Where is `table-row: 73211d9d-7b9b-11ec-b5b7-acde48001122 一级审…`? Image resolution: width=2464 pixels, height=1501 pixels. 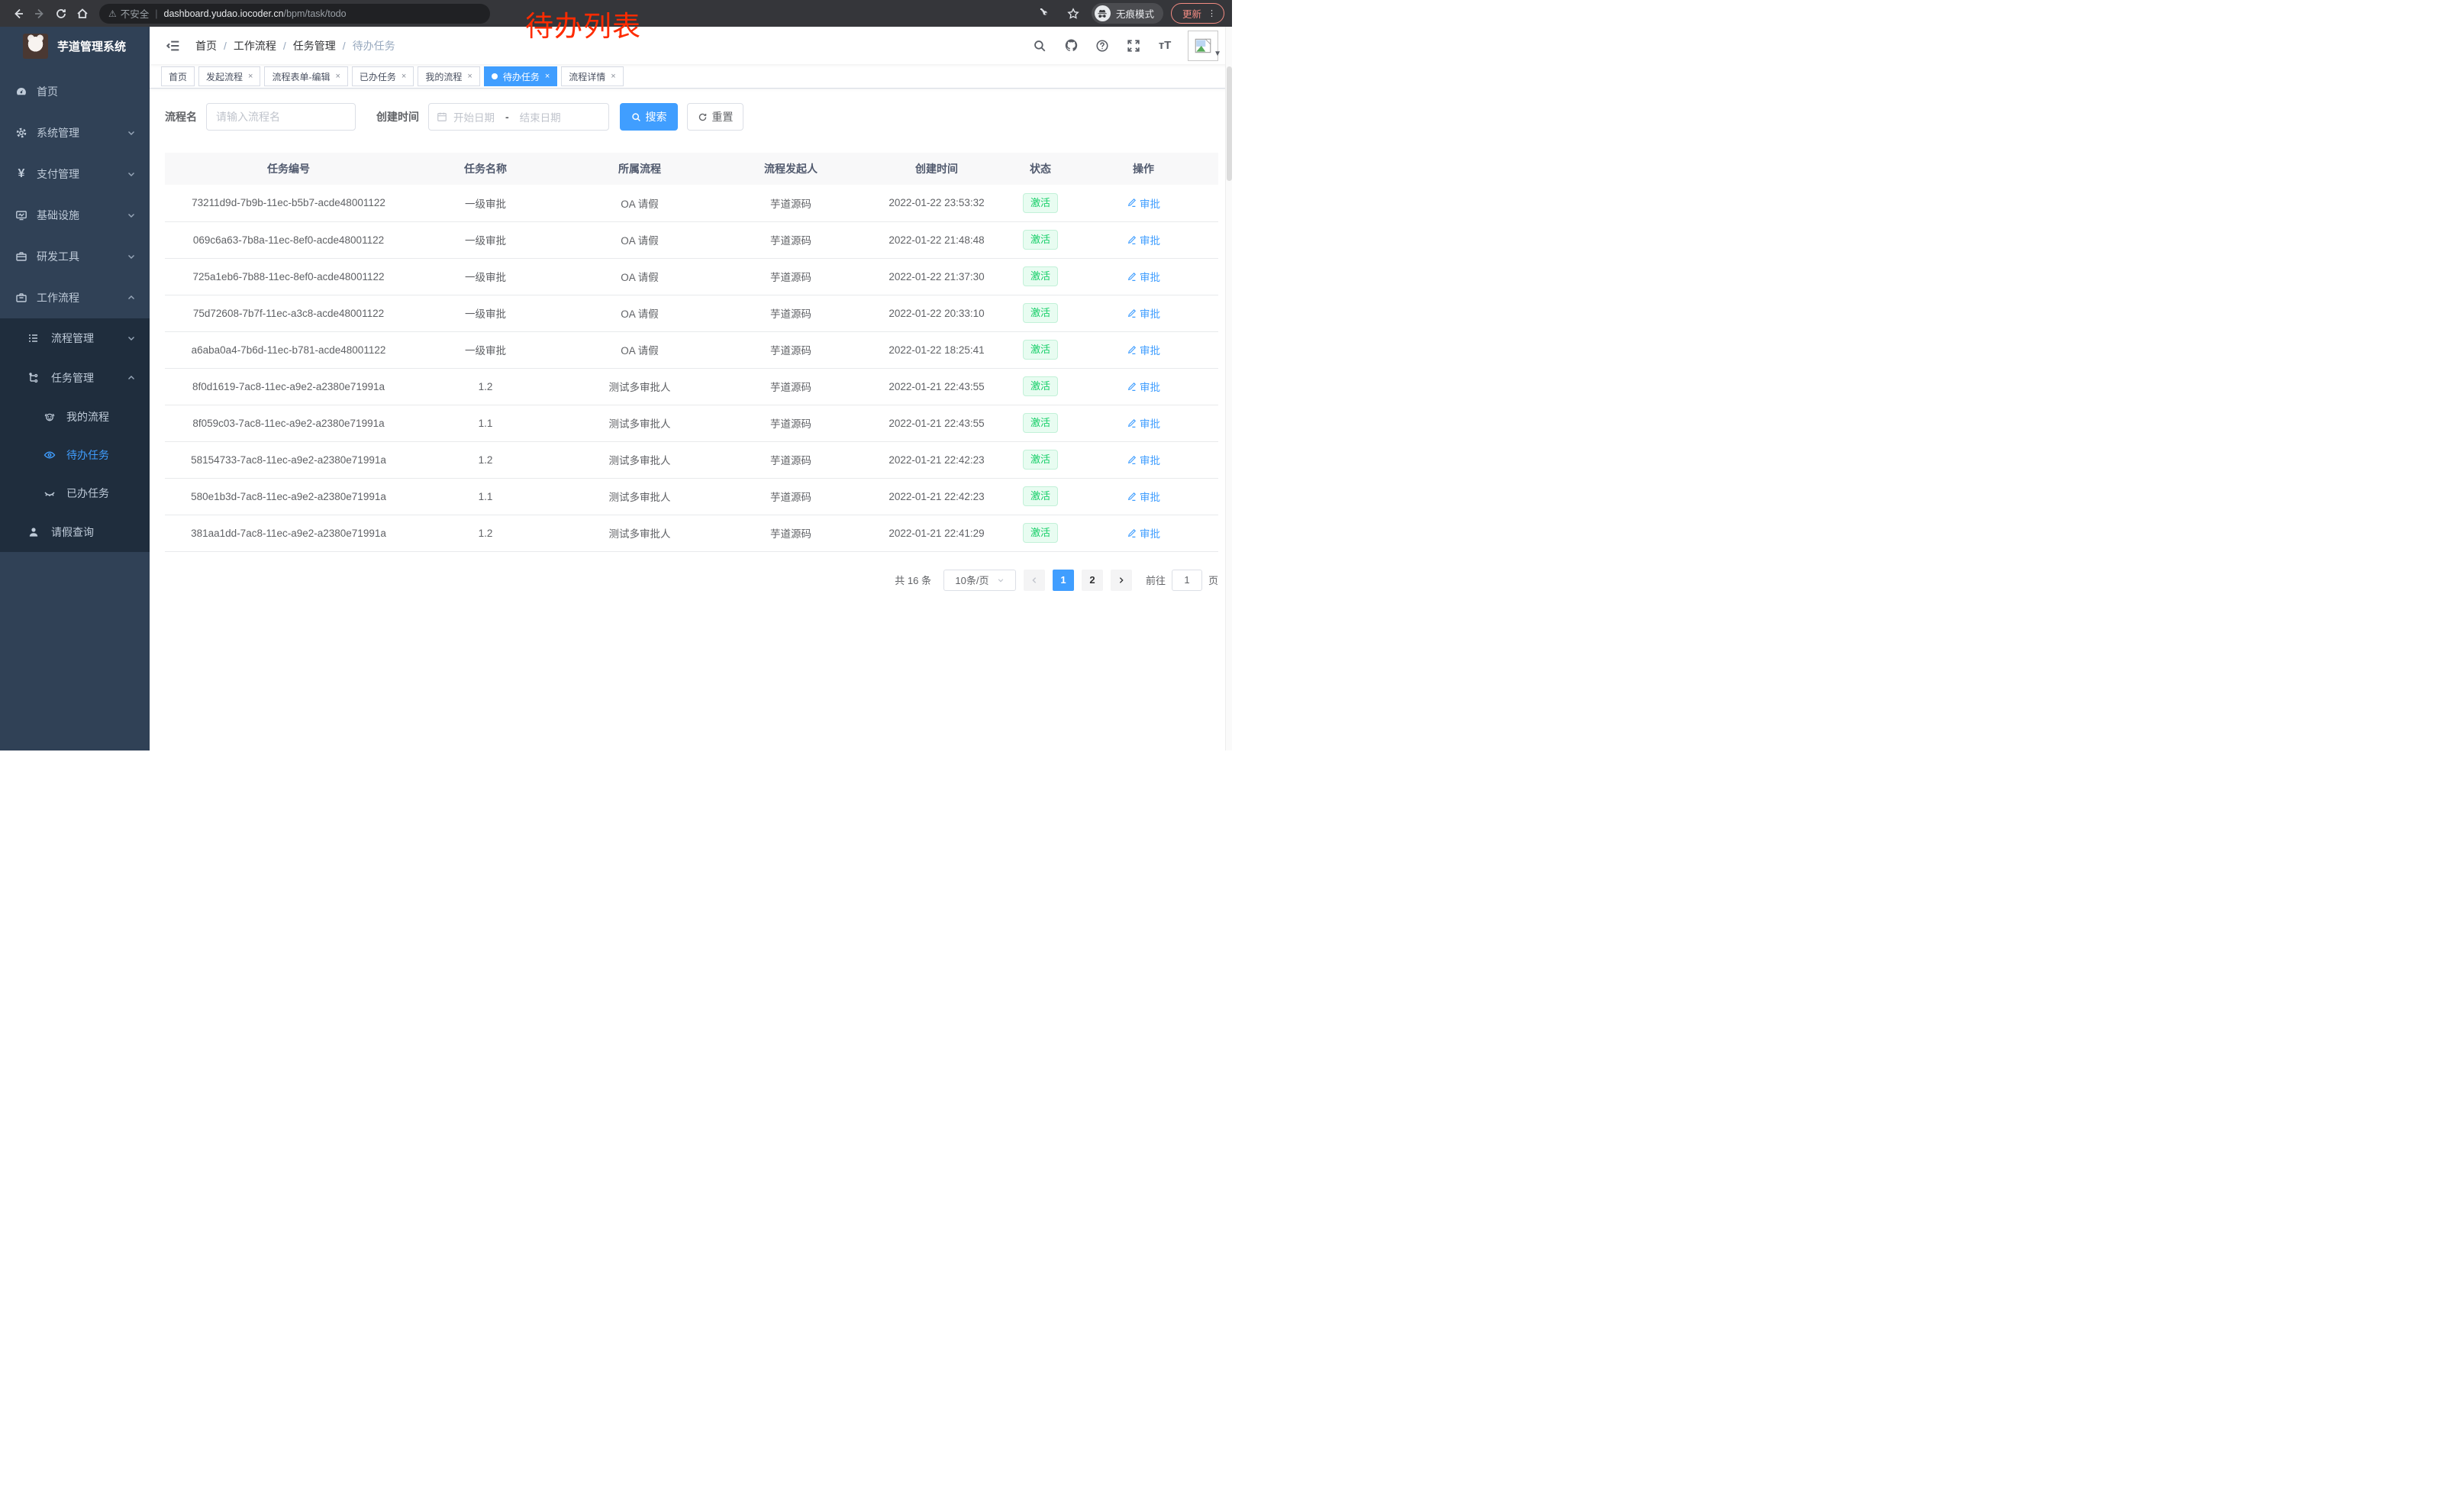 table-row: 73211d9d-7b9b-11ec-b5b7-acde48001122 一级审… is located at coordinates (691, 204).